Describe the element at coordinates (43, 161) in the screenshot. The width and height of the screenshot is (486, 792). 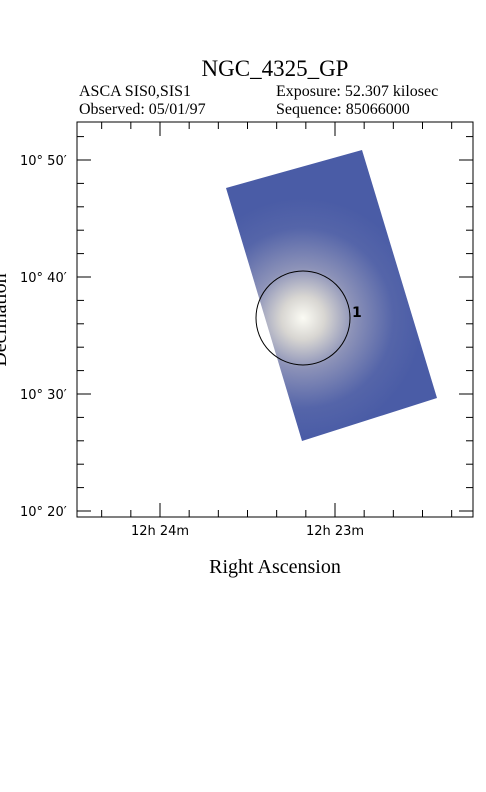
I see `y-tick-label: 10° 50′` at that location.